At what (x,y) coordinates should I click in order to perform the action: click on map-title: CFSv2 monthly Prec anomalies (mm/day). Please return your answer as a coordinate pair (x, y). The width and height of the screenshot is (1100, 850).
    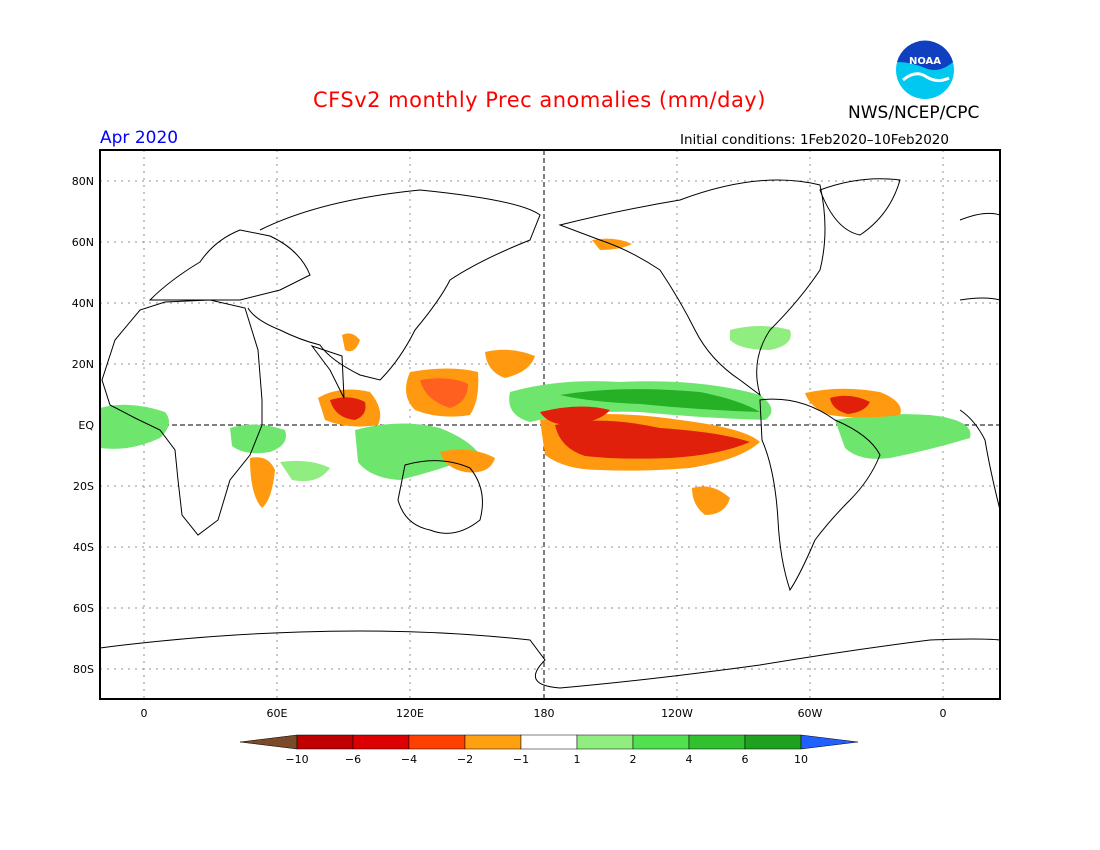
    Looking at the image, I should click on (539, 100).